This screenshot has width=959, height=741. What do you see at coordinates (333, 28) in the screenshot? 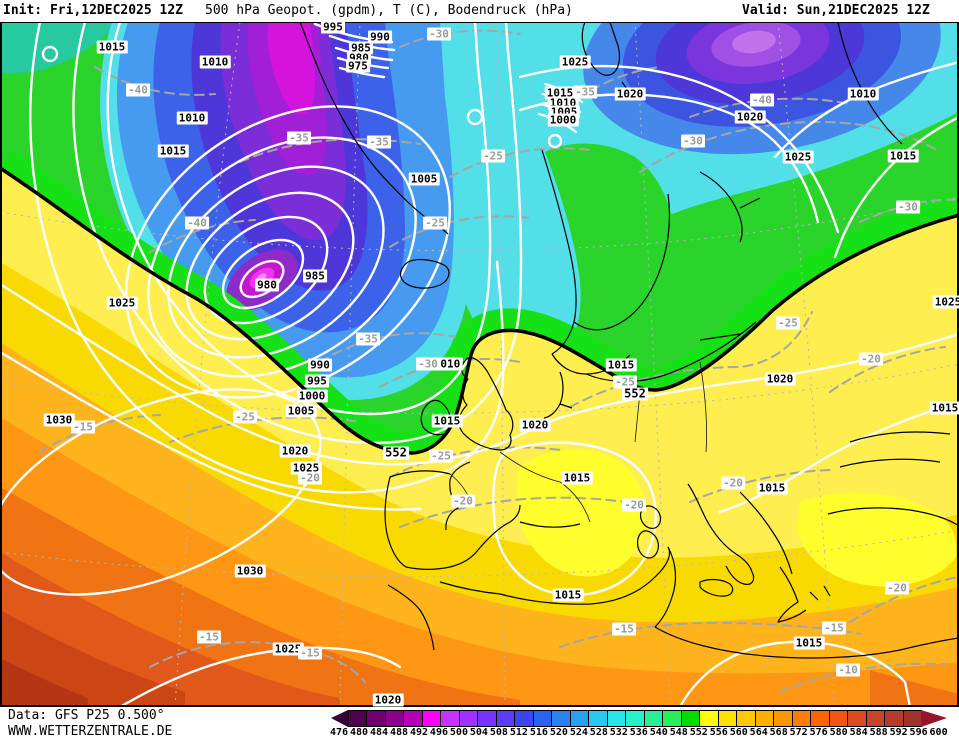
I see `pressure-label: 995` at bounding box center [333, 28].